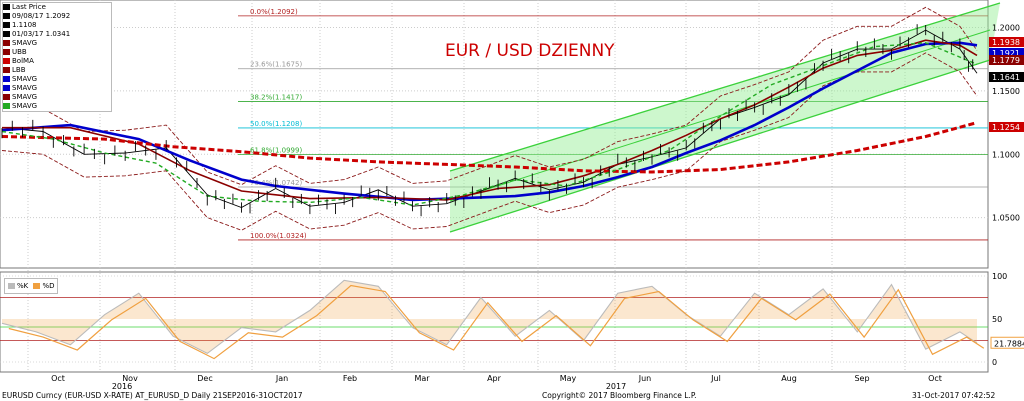  What do you see at coordinates (645, 378) in the screenshot?
I see `x-month-label: Jun` at bounding box center [645, 378].